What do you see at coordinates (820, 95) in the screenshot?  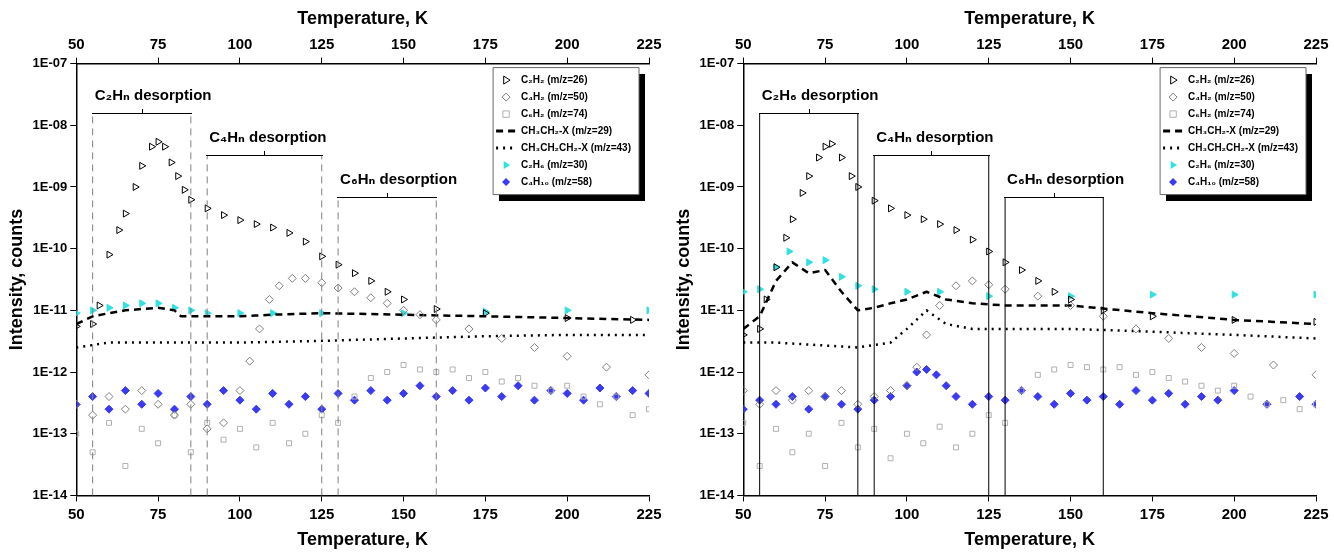 I see `annotation: C₂H₆ desorption` at bounding box center [820, 95].